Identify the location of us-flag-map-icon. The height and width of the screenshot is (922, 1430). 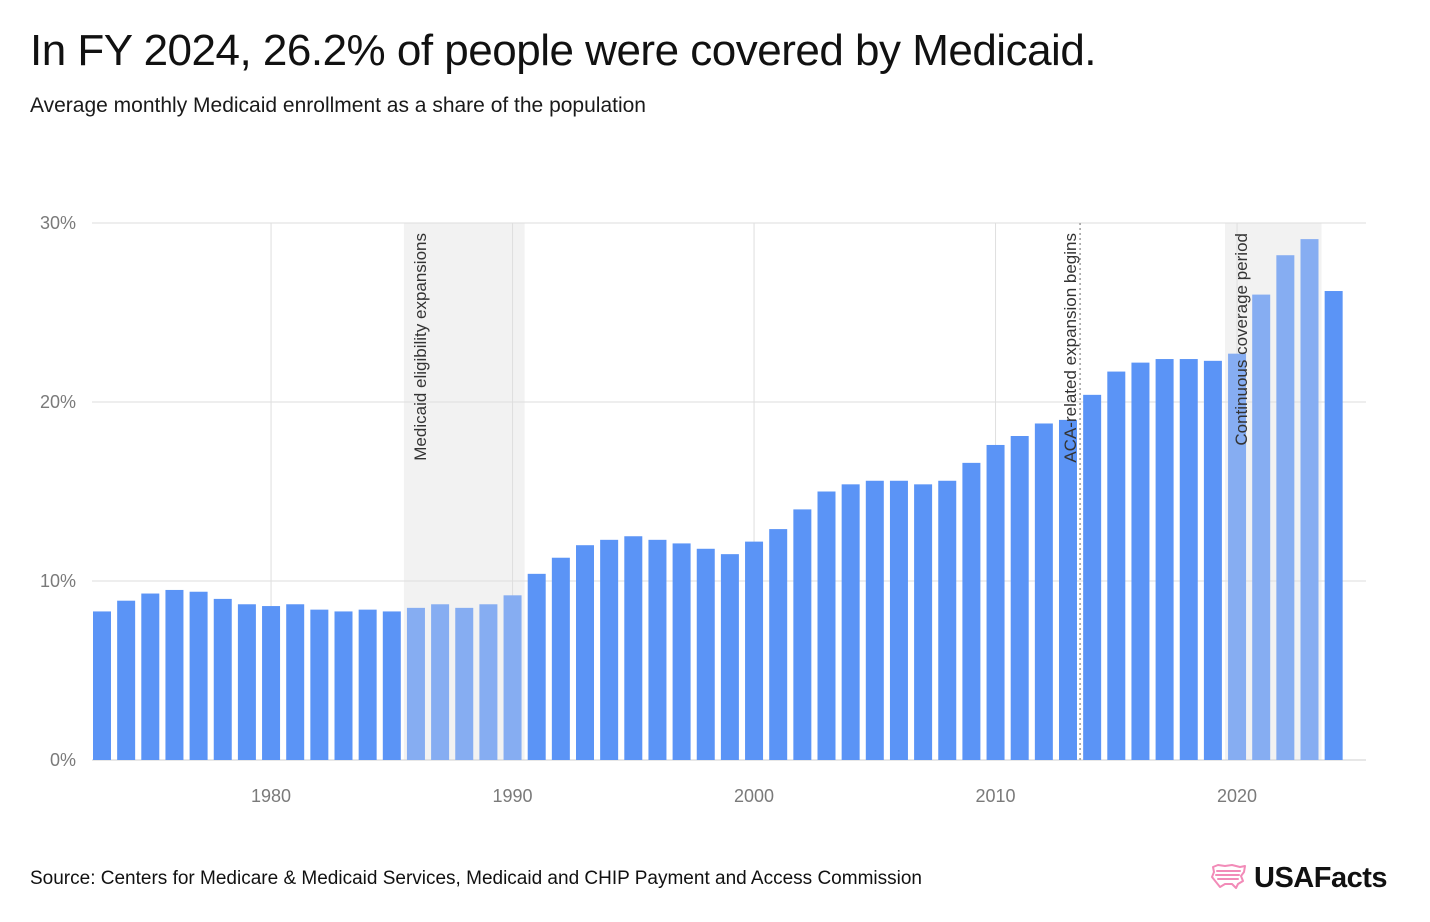
(1229, 878).